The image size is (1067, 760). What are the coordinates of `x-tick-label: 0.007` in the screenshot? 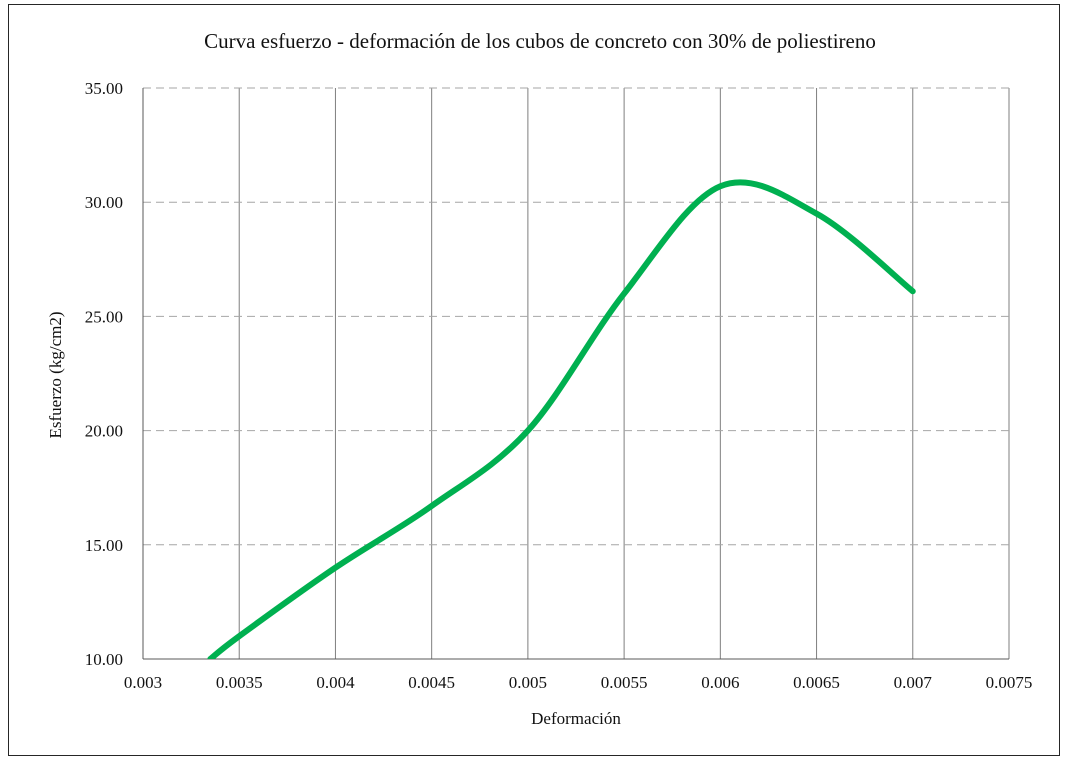 It's located at (913, 682).